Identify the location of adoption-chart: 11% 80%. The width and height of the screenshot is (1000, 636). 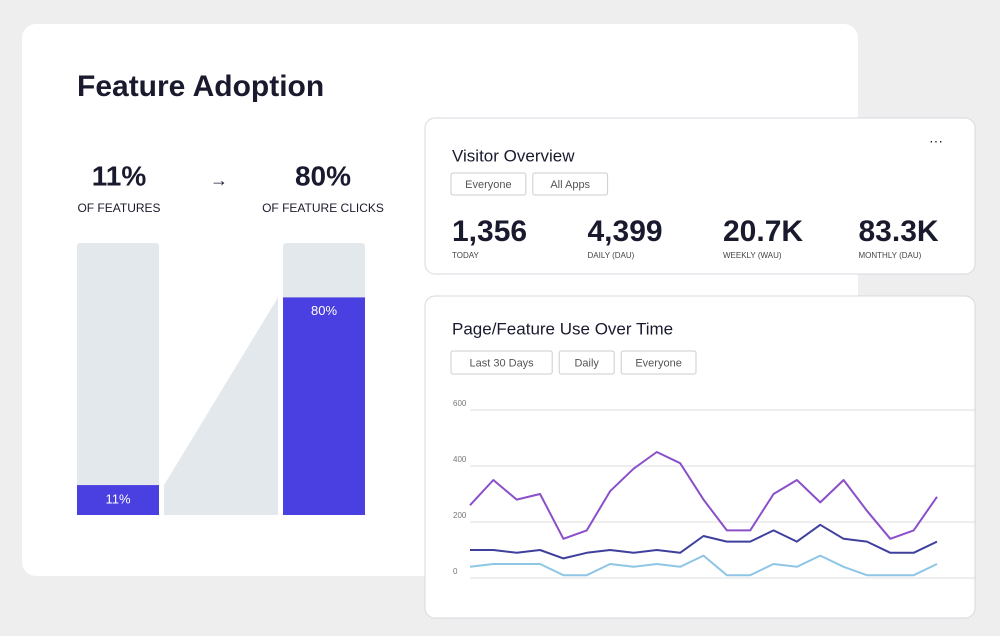
(221, 379).